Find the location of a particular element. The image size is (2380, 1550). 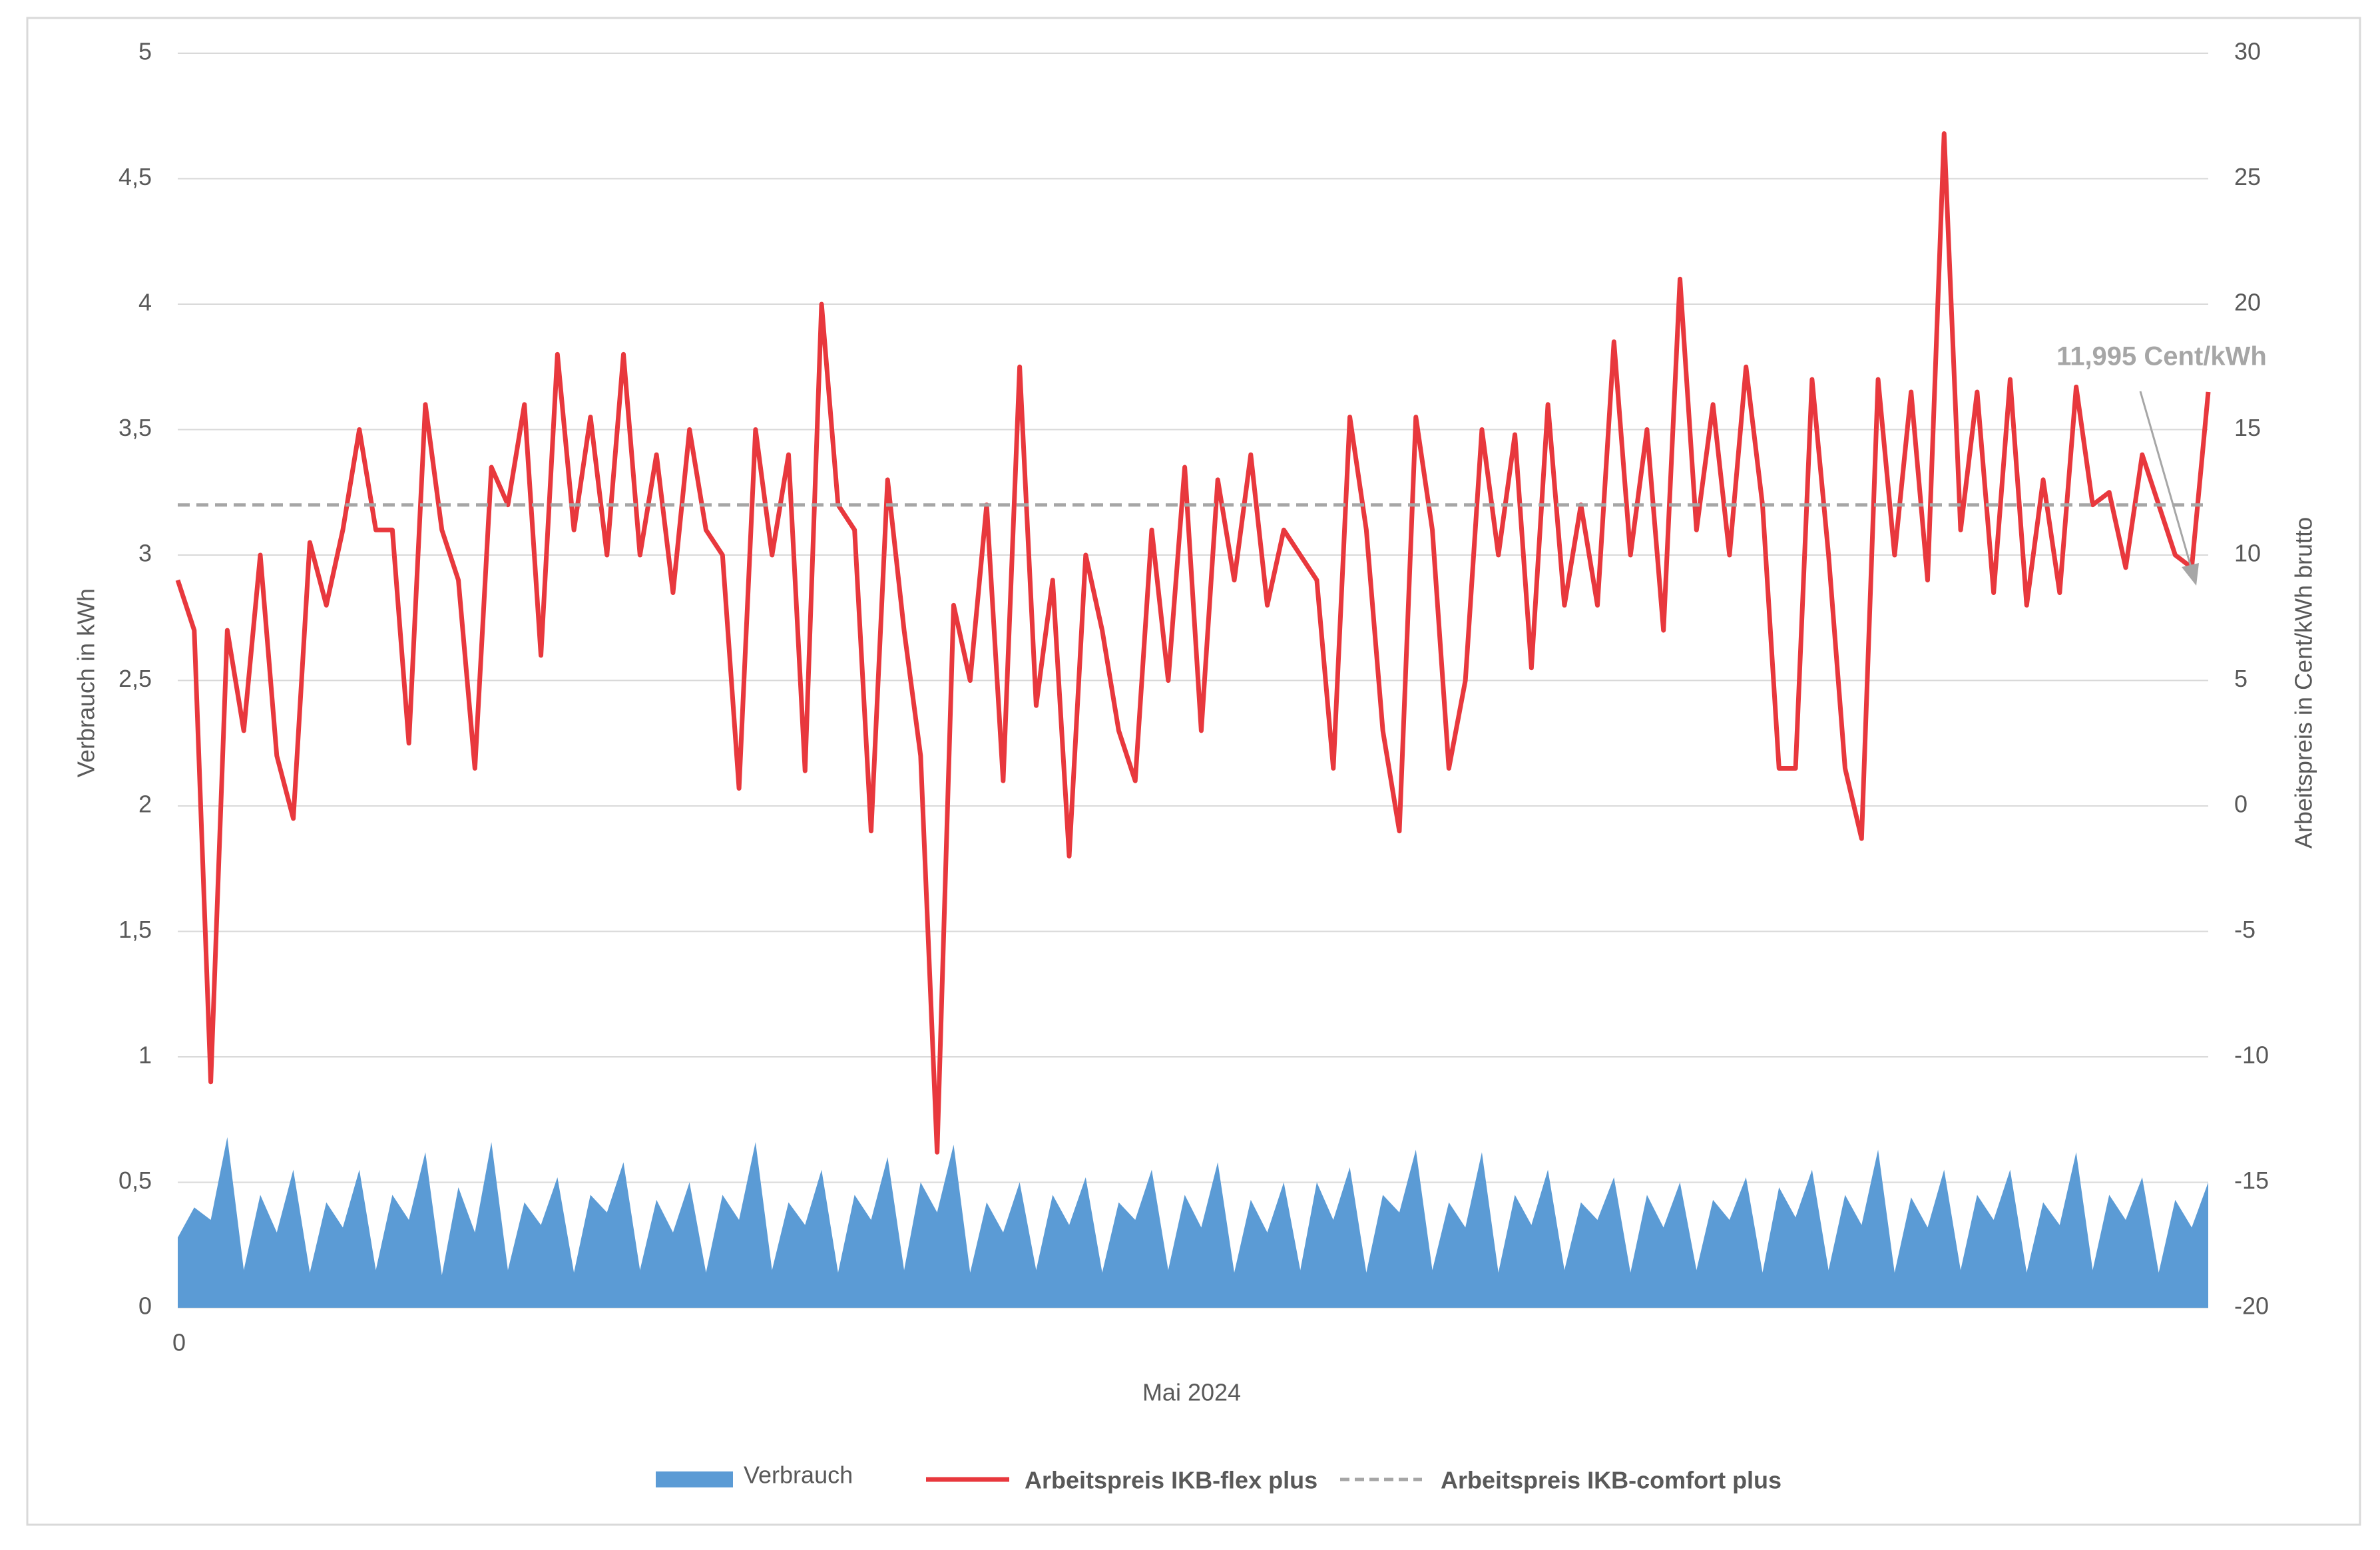

legend-label: Arbeitspreis IKB-comfort plus is located at coordinates (1611, 1480).